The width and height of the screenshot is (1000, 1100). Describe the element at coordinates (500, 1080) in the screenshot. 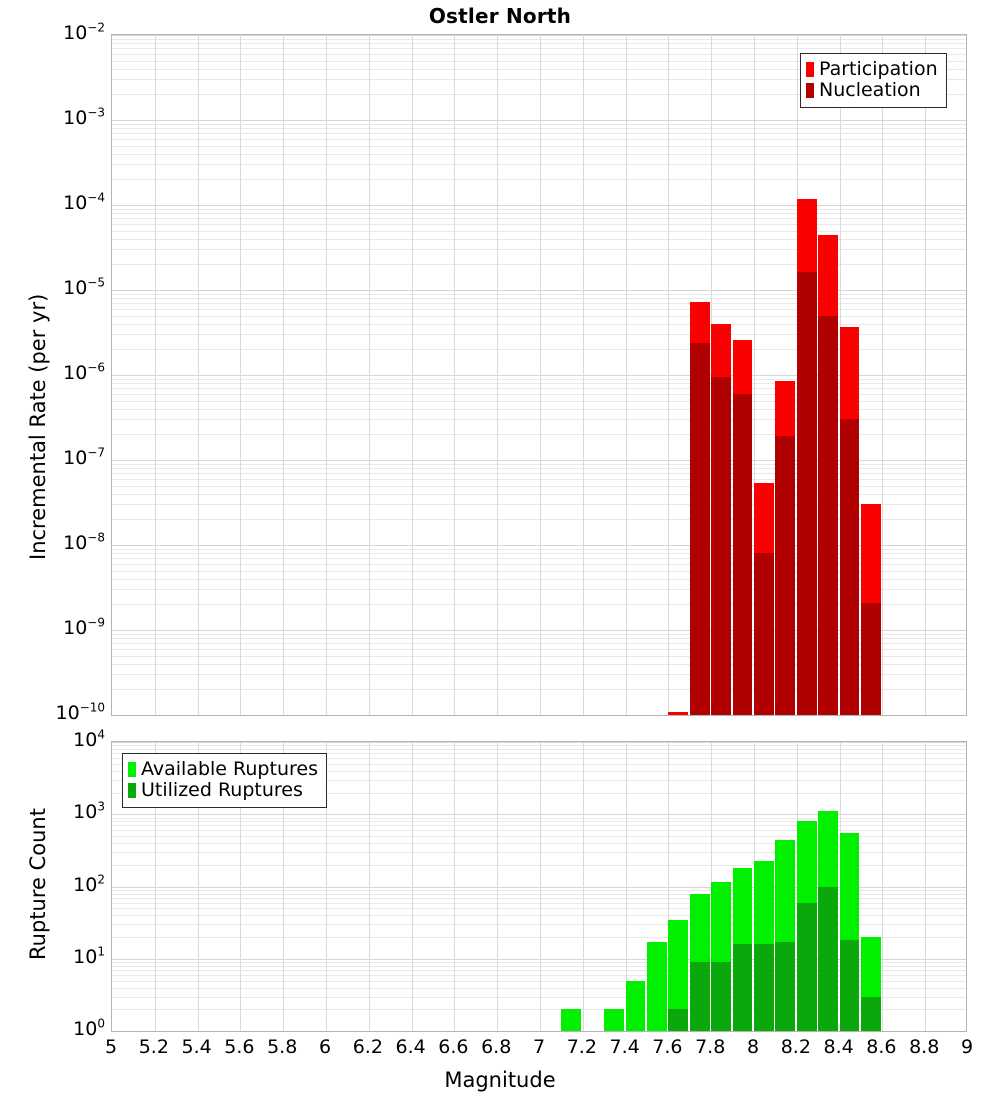

I see `x-axis-label: Magnitude` at that location.